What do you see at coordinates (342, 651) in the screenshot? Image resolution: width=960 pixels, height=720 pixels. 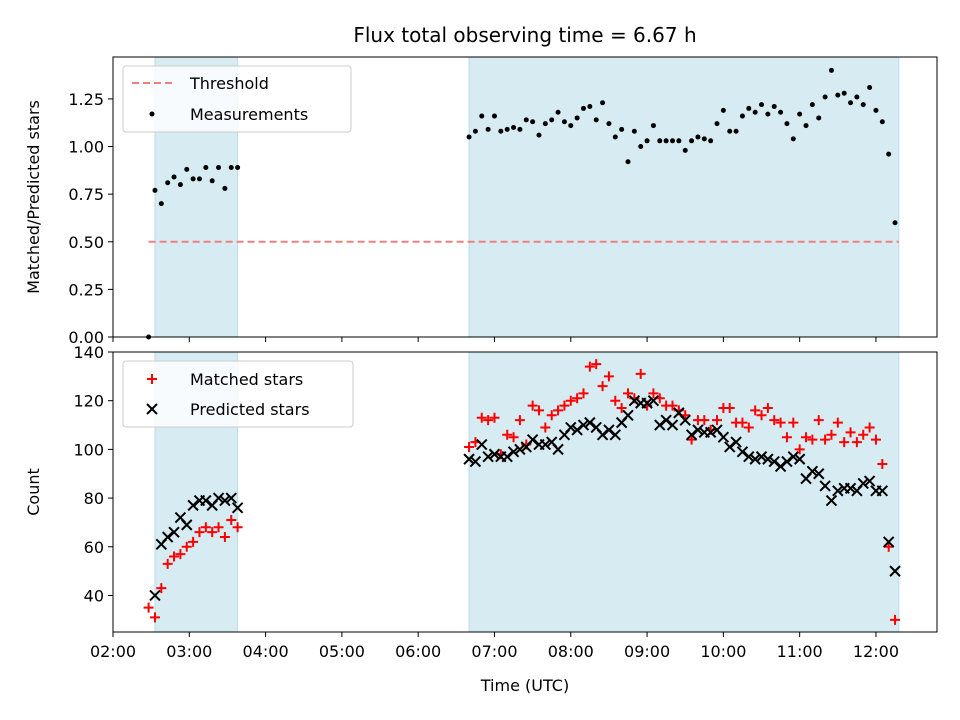 I see `x-tick-label: 05:00` at bounding box center [342, 651].